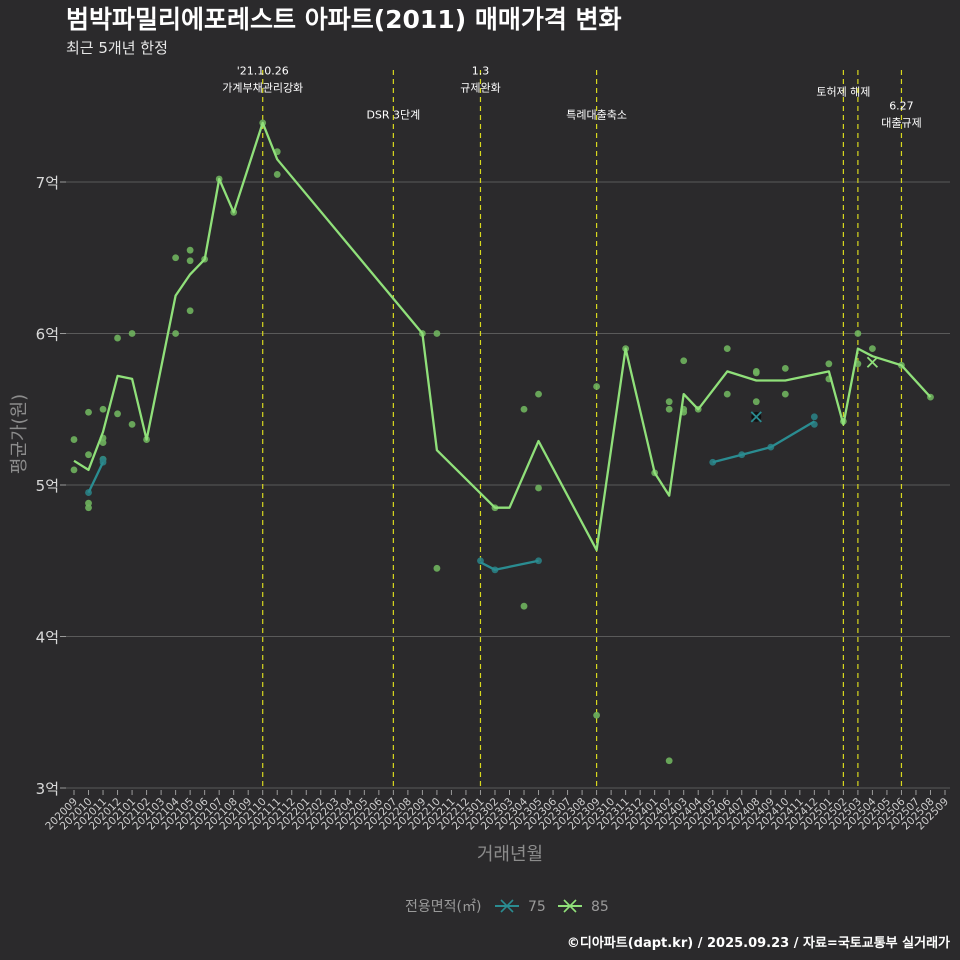 This screenshot has height=960, width=960. What do you see at coordinates (263, 70) in the screenshot?
I see `event-label-202110-0: '21.10.26` at bounding box center [263, 70].